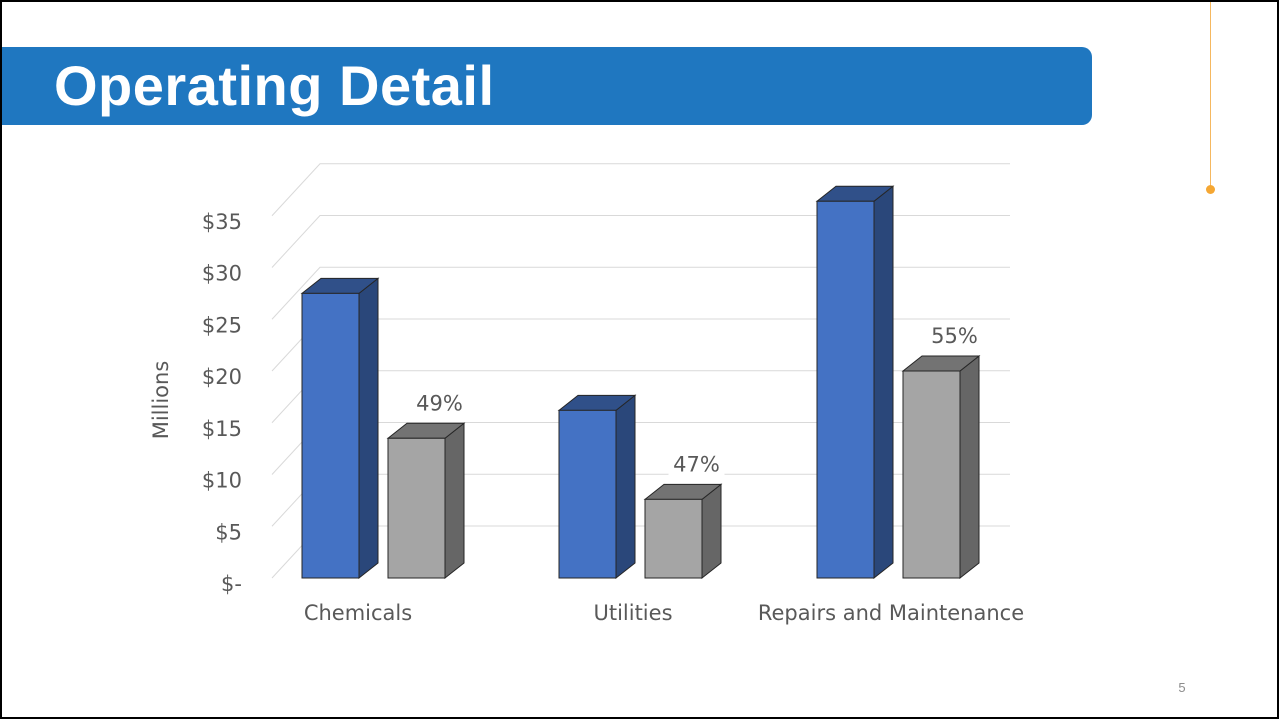  What do you see at coordinates (222, 429) in the screenshot?
I see `y-tick-label: $15` at bounding box center [222, 429].